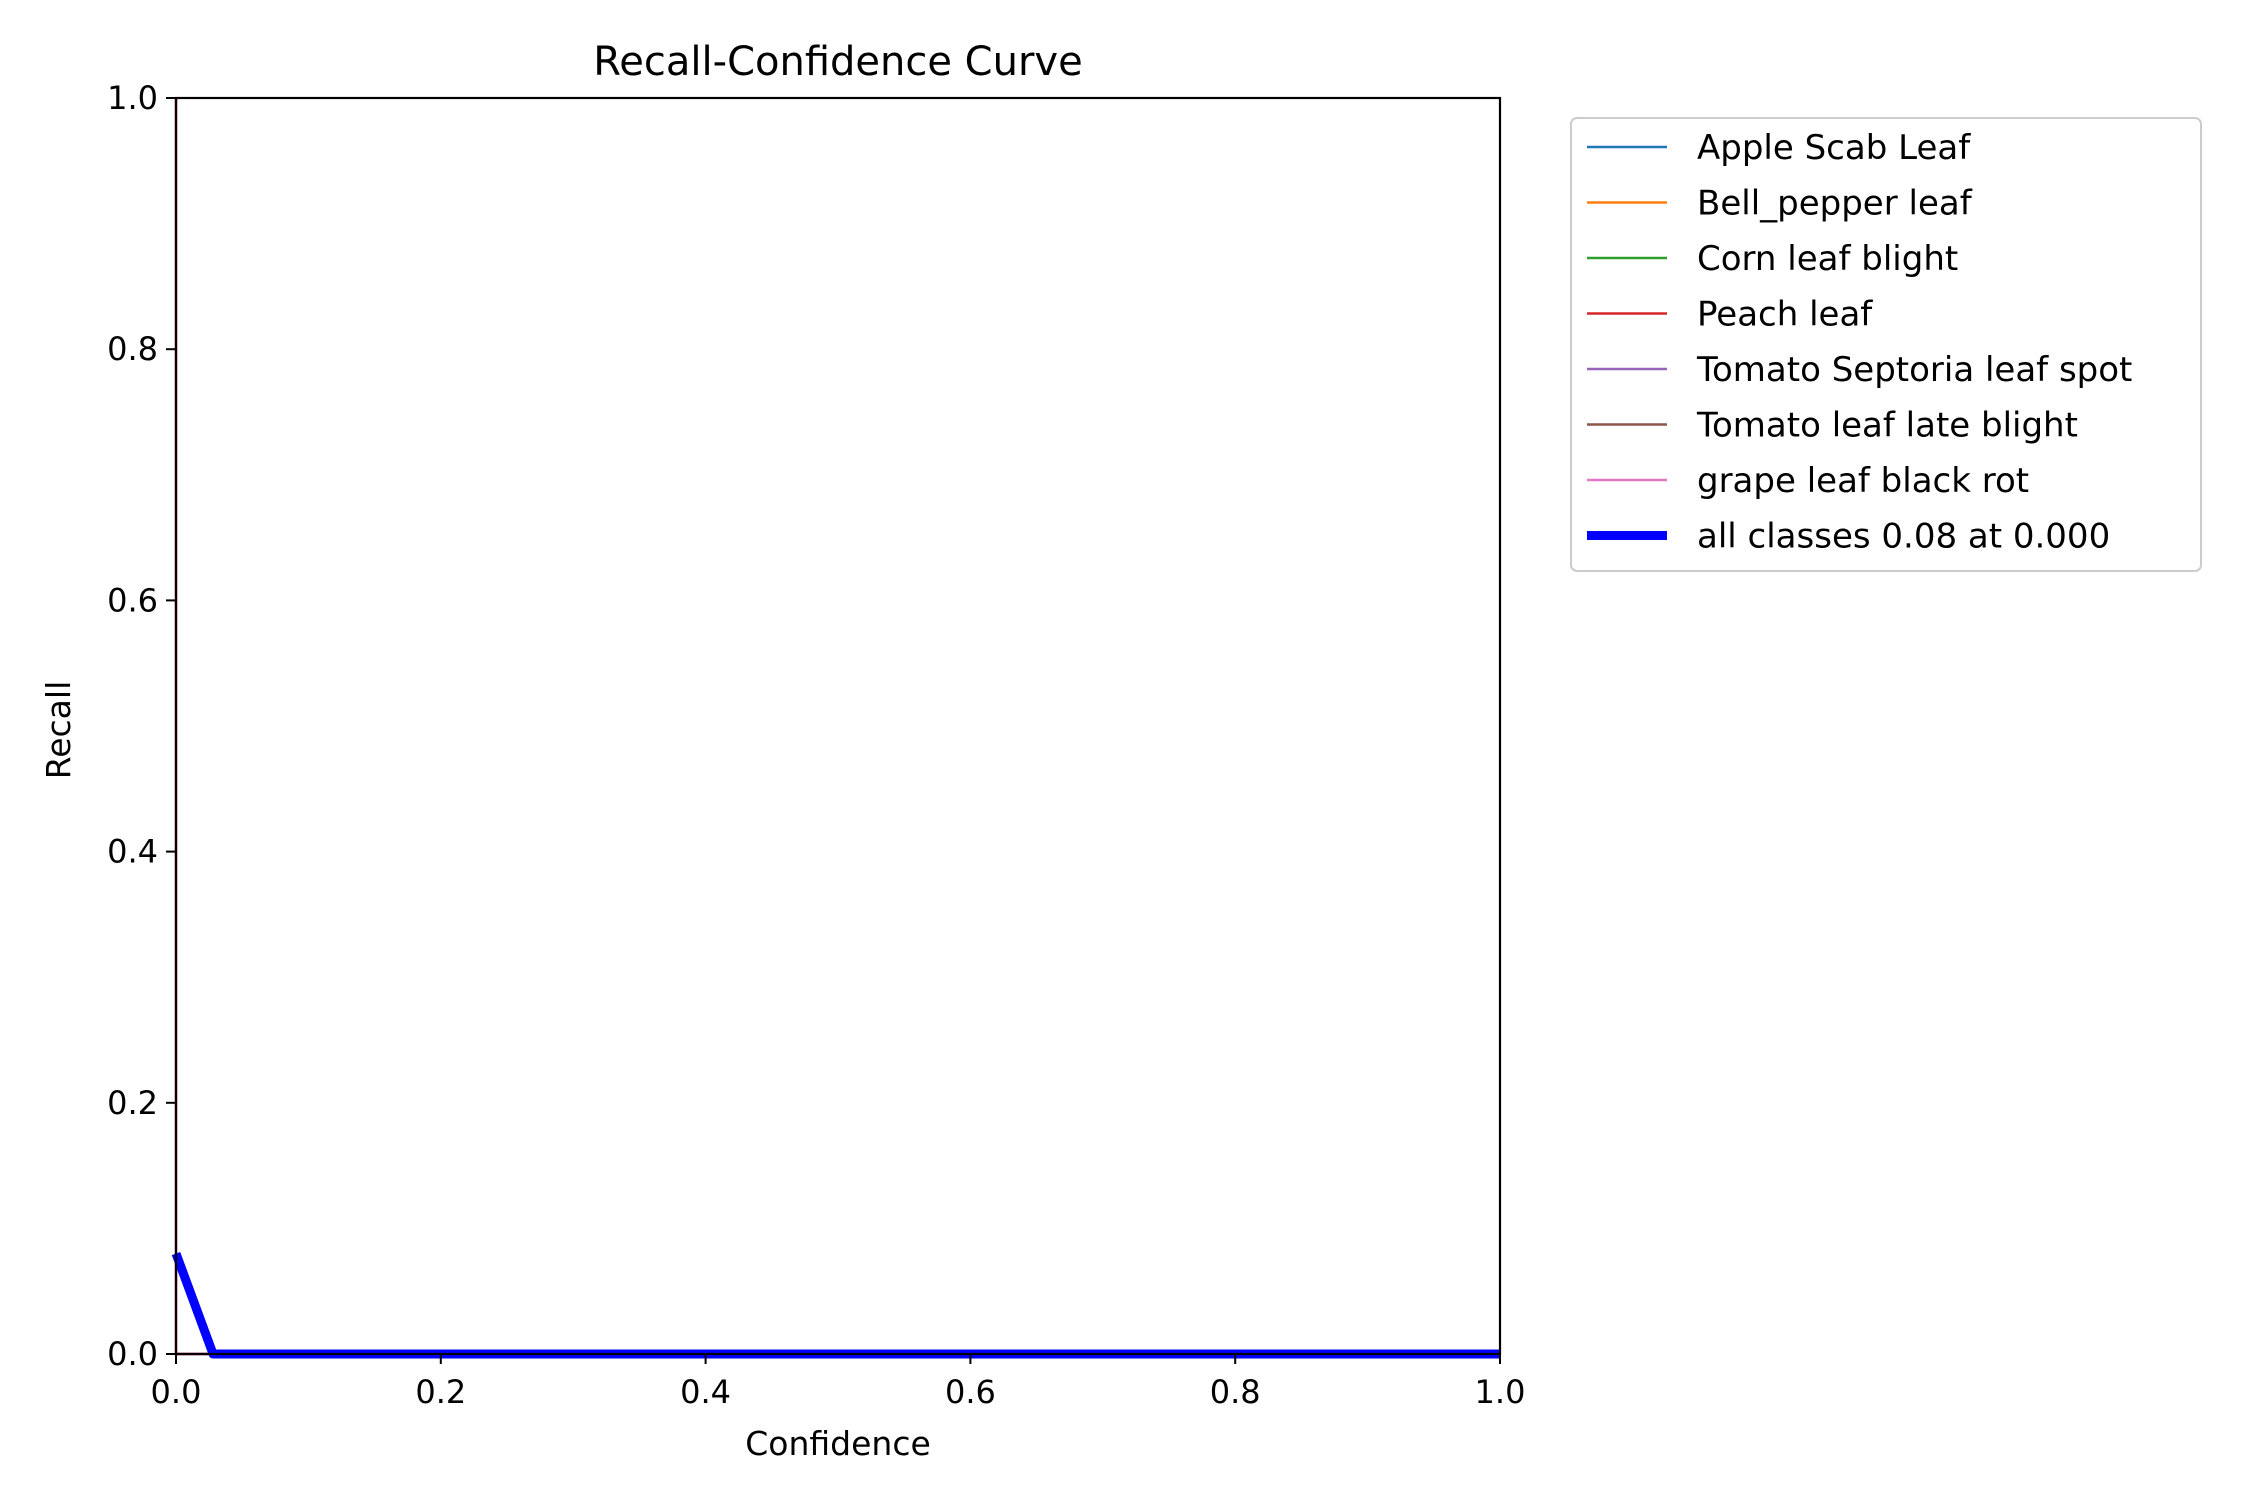 This screenshot has width=2250, height=1504. Describe the element at coordinates (132, 852) in the screenshot. I see `y-tick-label: 0.4` at that location.